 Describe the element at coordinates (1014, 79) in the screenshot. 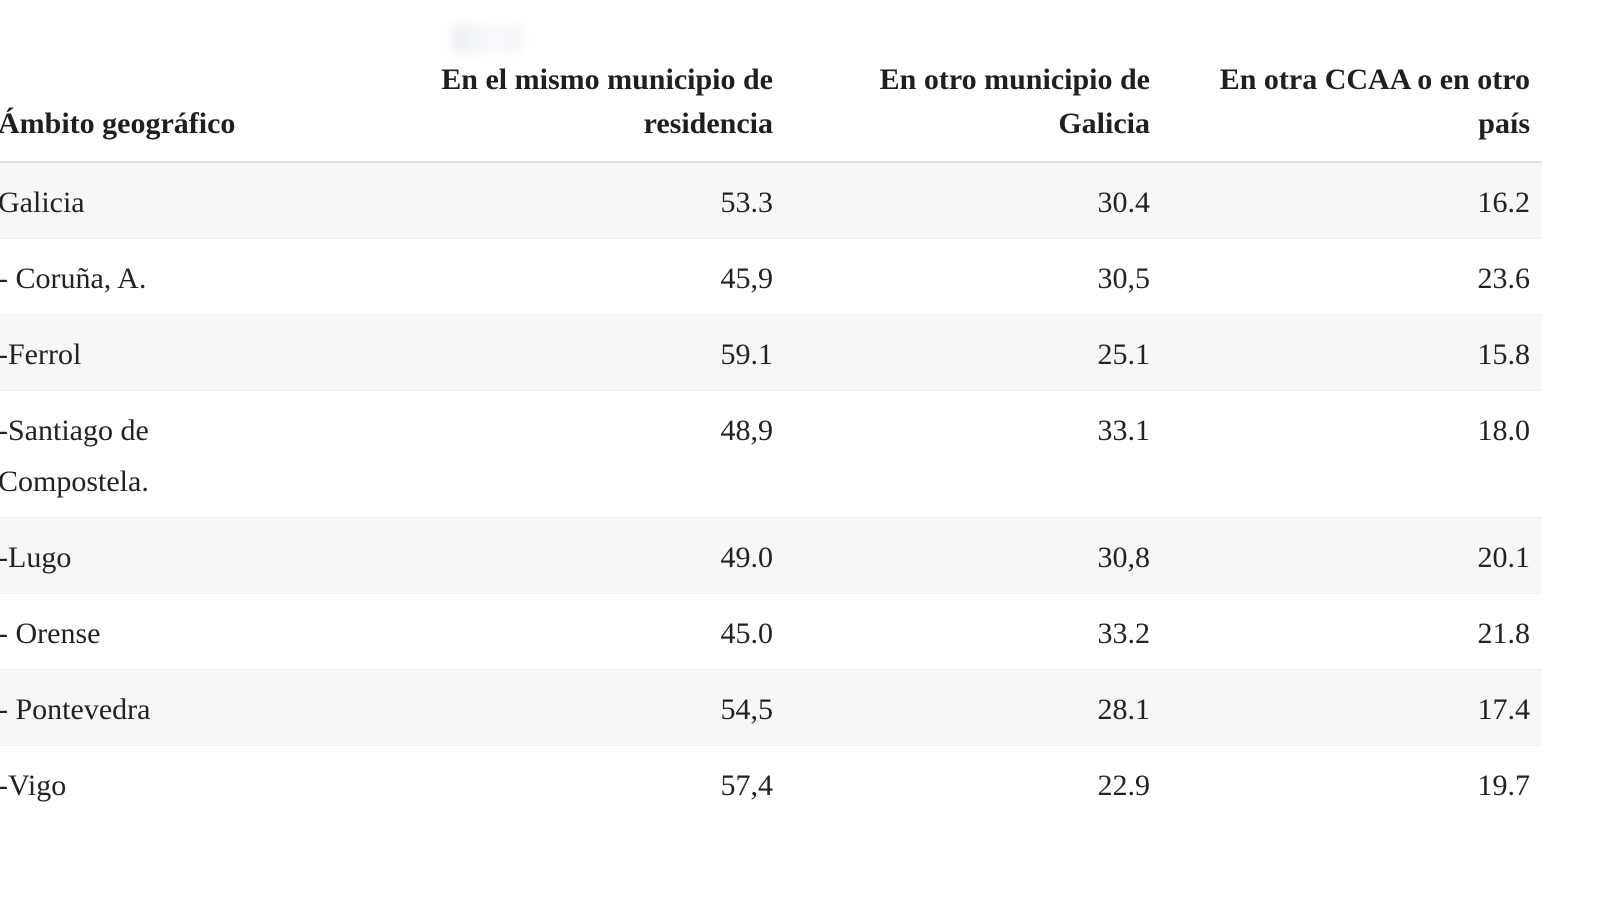

I see `column-header-label-line1: En otro municipio de` at that location.